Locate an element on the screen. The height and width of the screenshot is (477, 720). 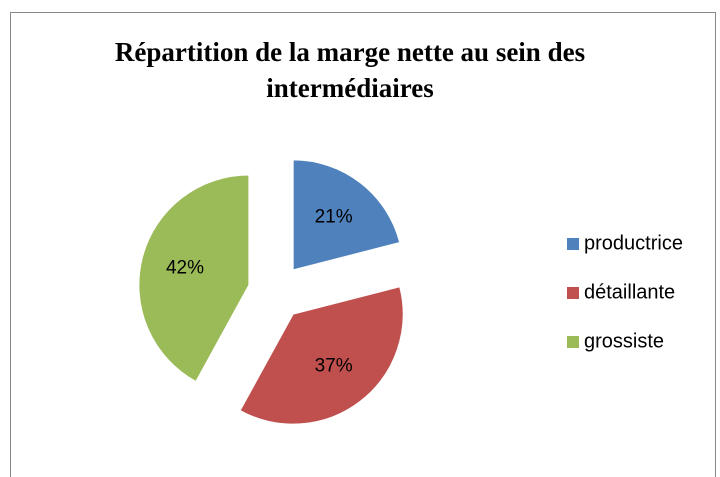
data-label: 42% is located at coordinates (185, 268).